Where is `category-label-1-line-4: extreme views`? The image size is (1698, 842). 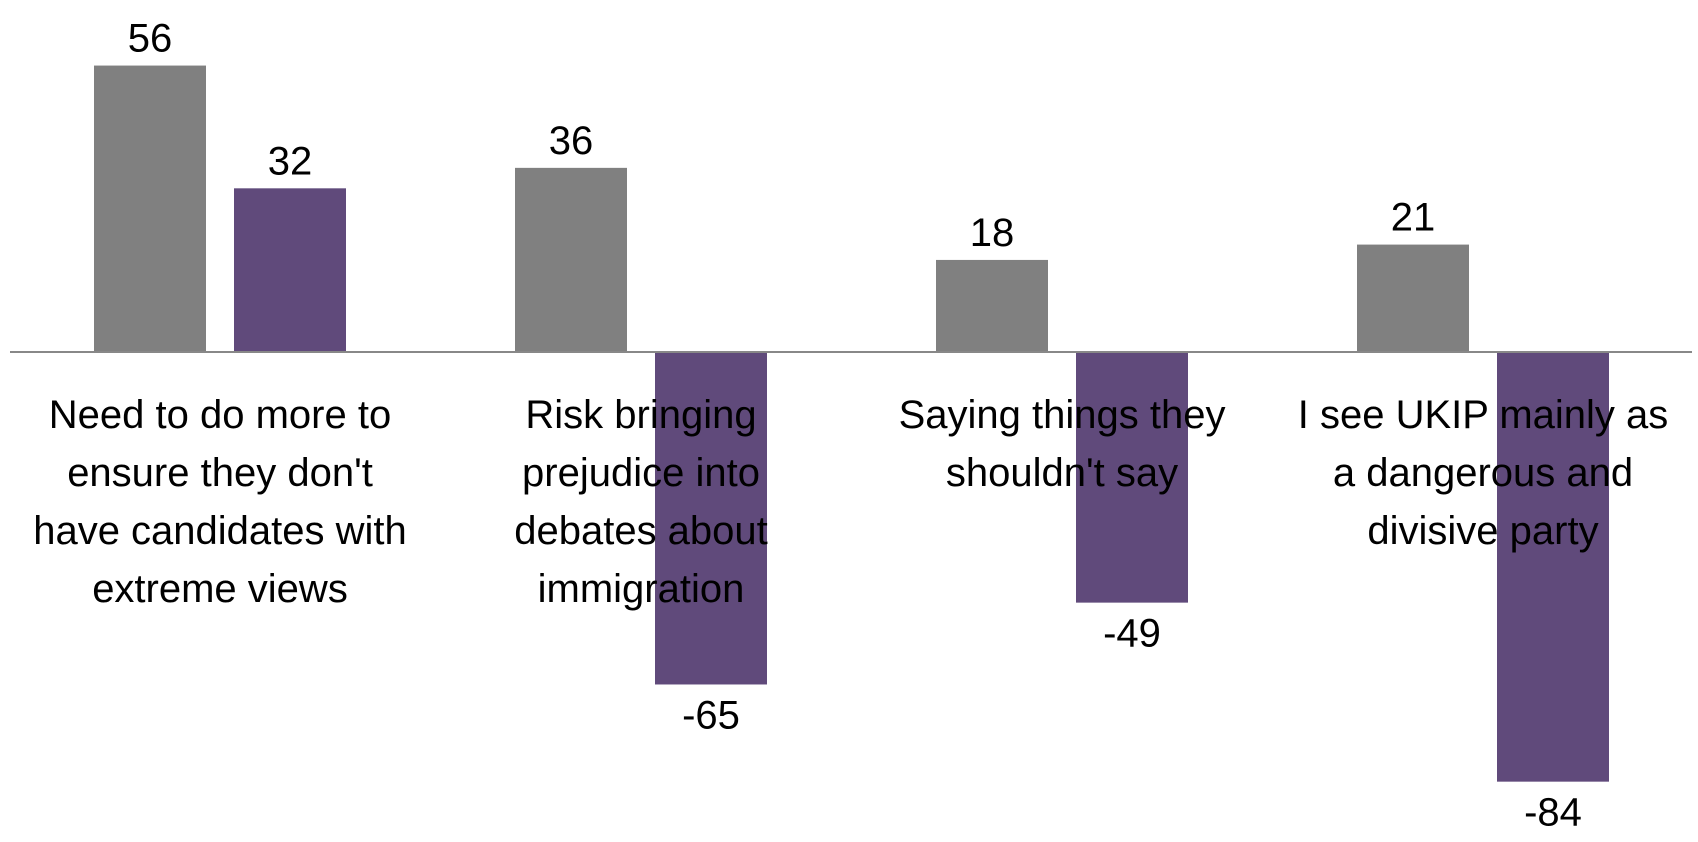
category-label-1-line-4: extreme views is located at coordinates (220, 589).